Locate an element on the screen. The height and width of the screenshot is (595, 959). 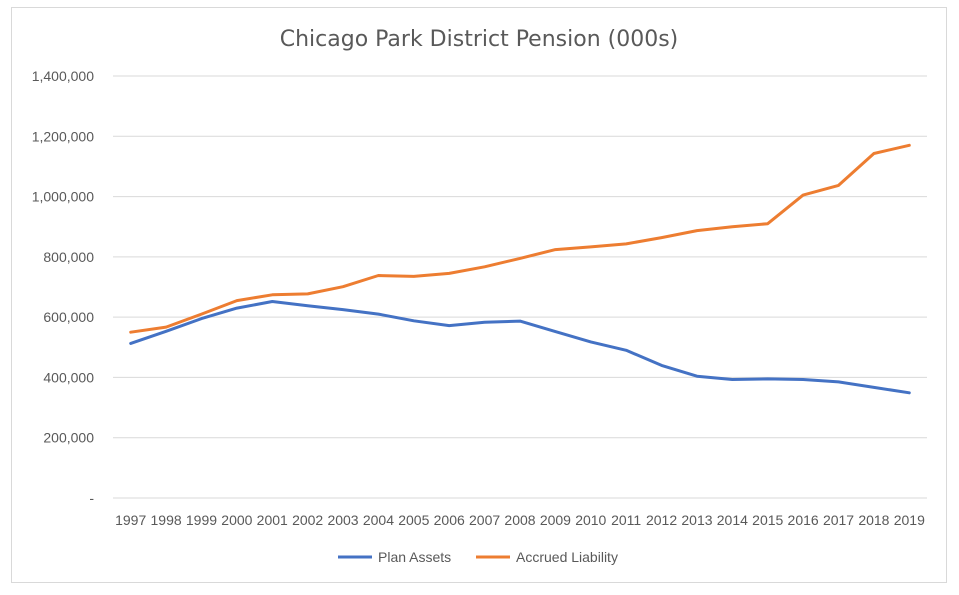
x-tick-label: 2017 is located at coordinates (838, 520).